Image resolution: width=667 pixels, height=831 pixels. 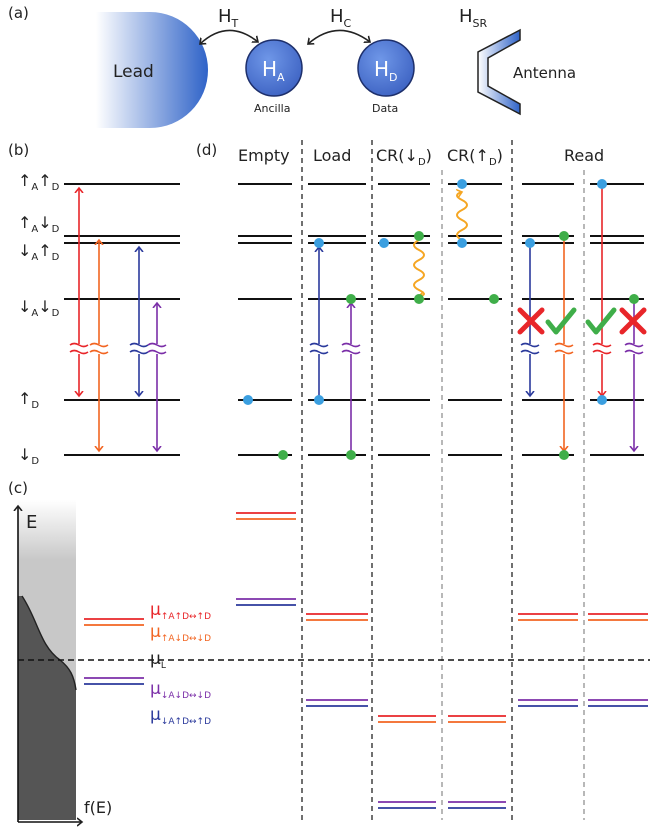 I want to click on panel-a-label: (a), so click(x=18, y=13).